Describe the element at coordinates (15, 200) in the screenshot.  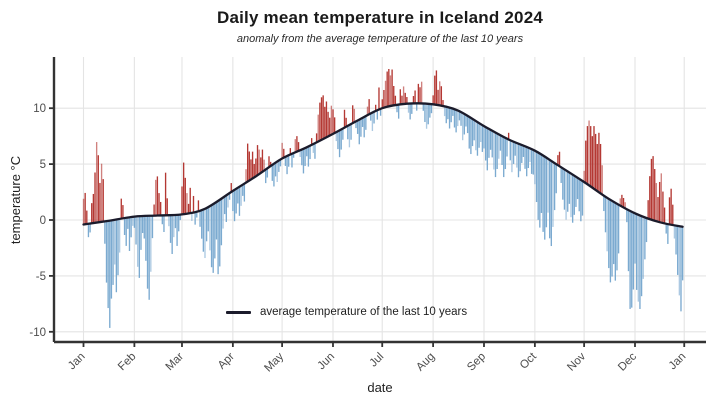
I see `y-axis-title: temperature °C` at that location.